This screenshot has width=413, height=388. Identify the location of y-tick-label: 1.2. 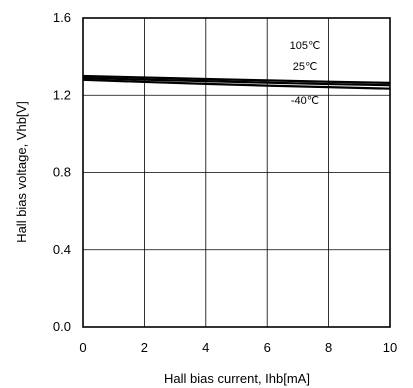
(62, 94).